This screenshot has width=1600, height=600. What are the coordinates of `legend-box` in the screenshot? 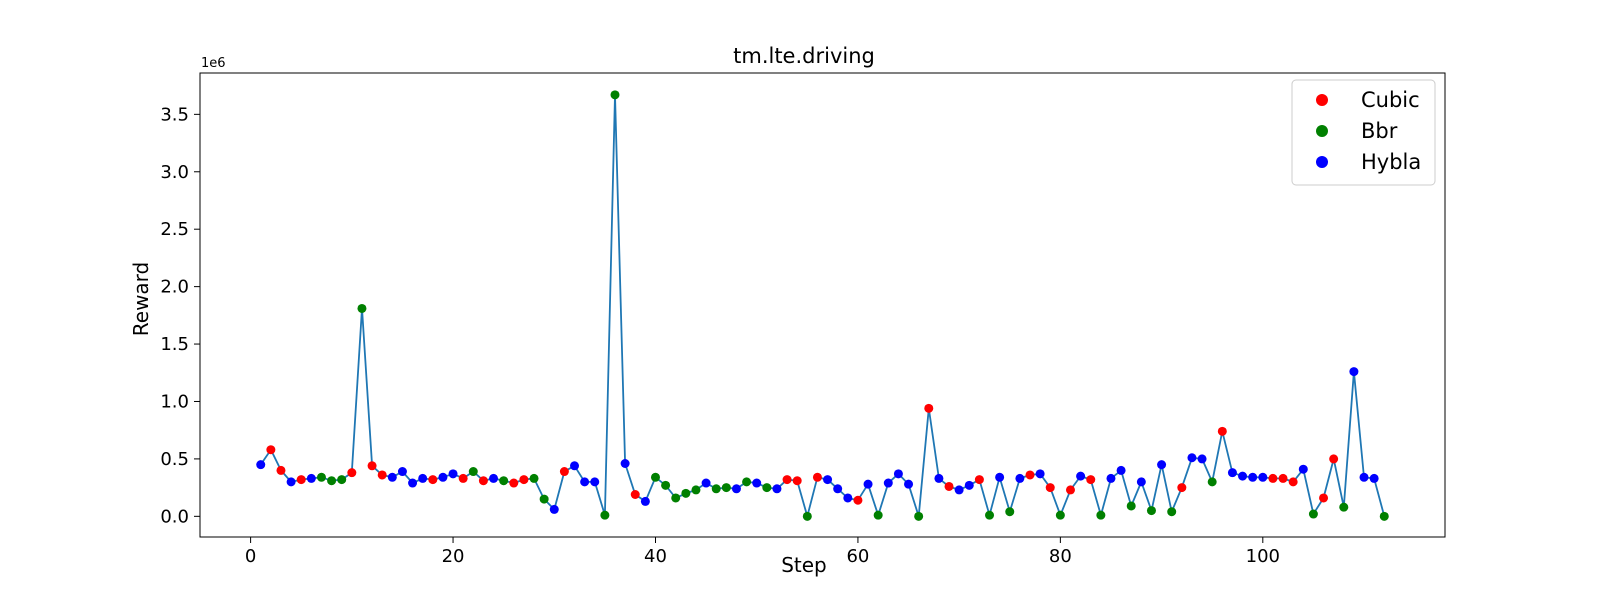 It's located at (1363, 132).